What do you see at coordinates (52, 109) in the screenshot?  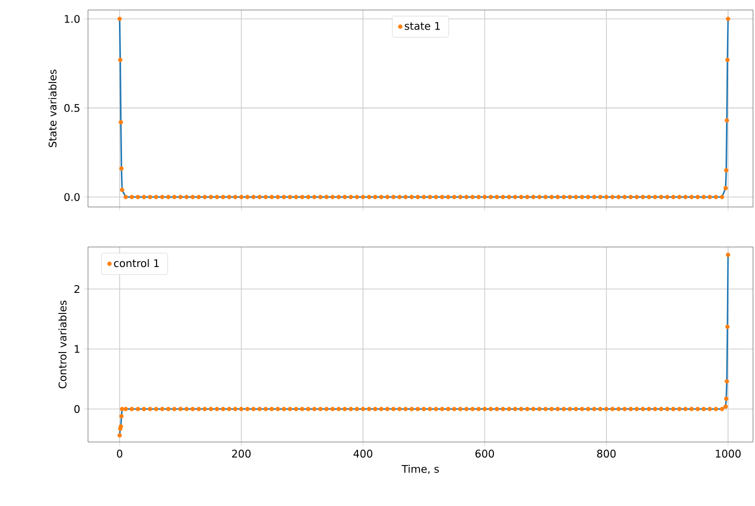 I see `y-axis-title: State variables` at bounding box center [52, 109].